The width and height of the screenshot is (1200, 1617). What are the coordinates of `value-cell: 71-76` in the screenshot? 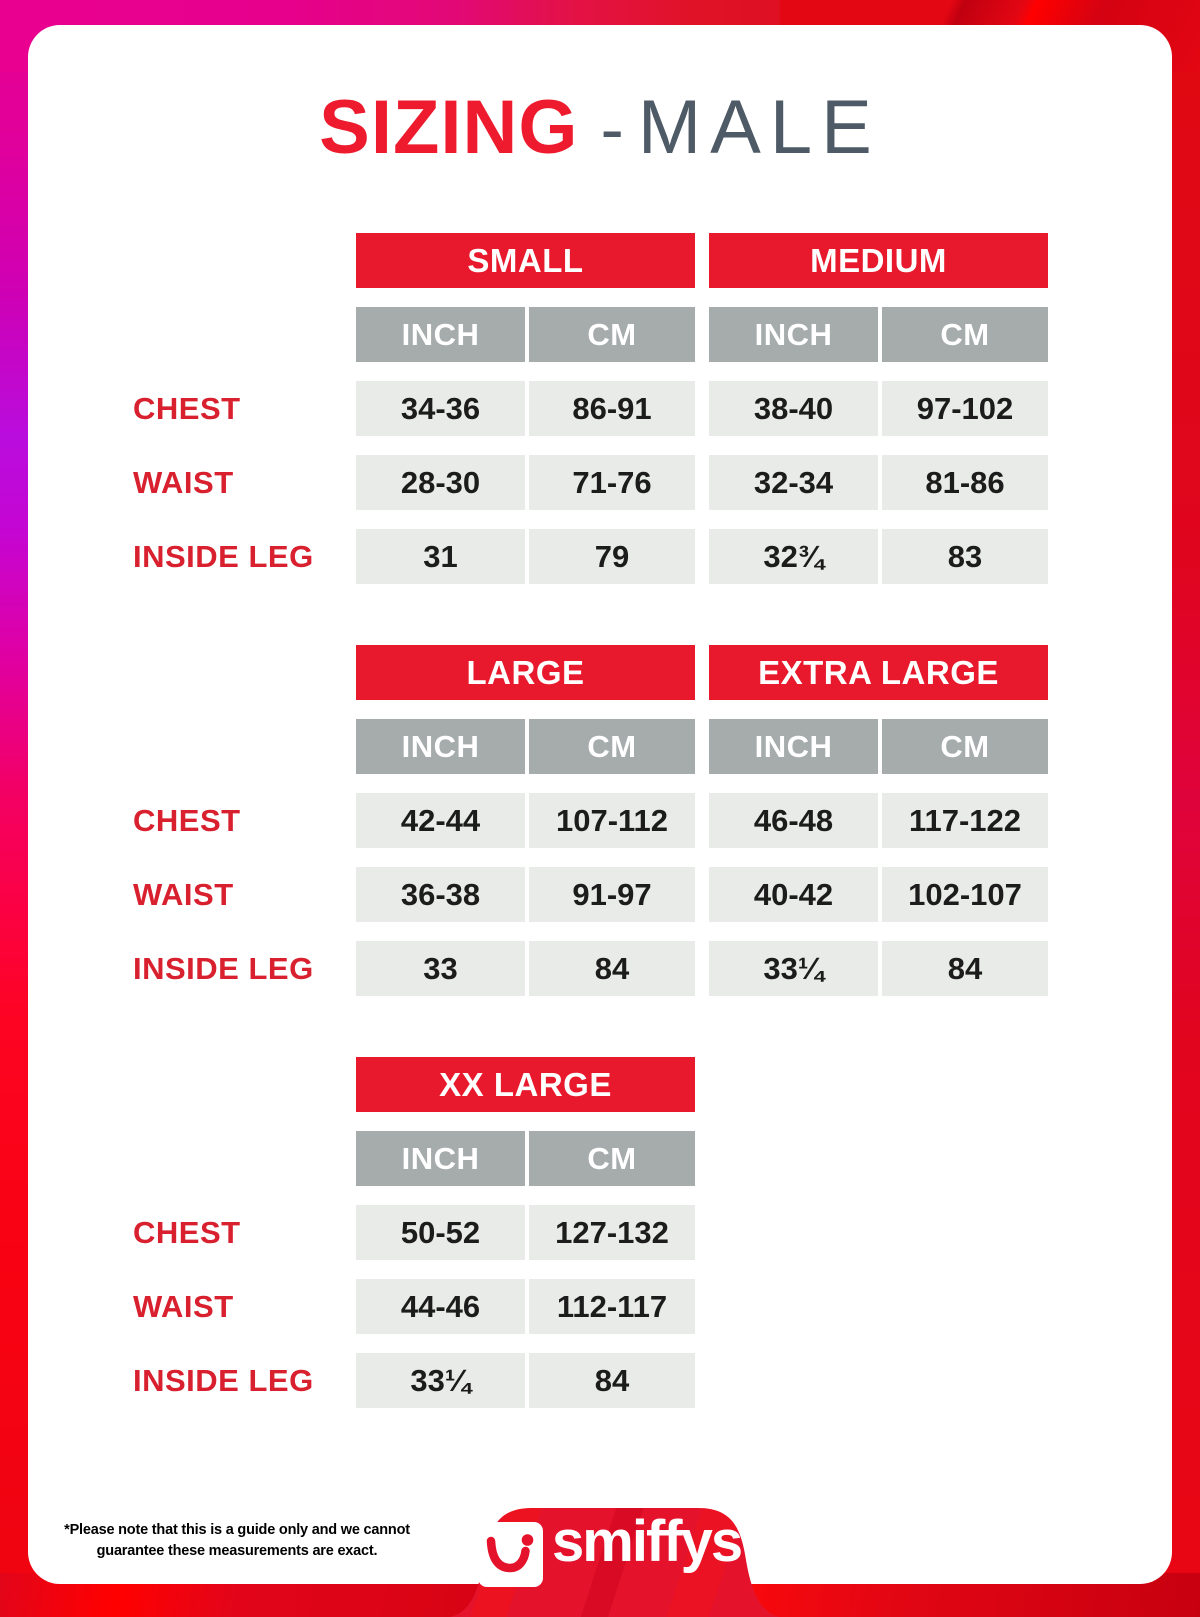 It's located at (610, 482).